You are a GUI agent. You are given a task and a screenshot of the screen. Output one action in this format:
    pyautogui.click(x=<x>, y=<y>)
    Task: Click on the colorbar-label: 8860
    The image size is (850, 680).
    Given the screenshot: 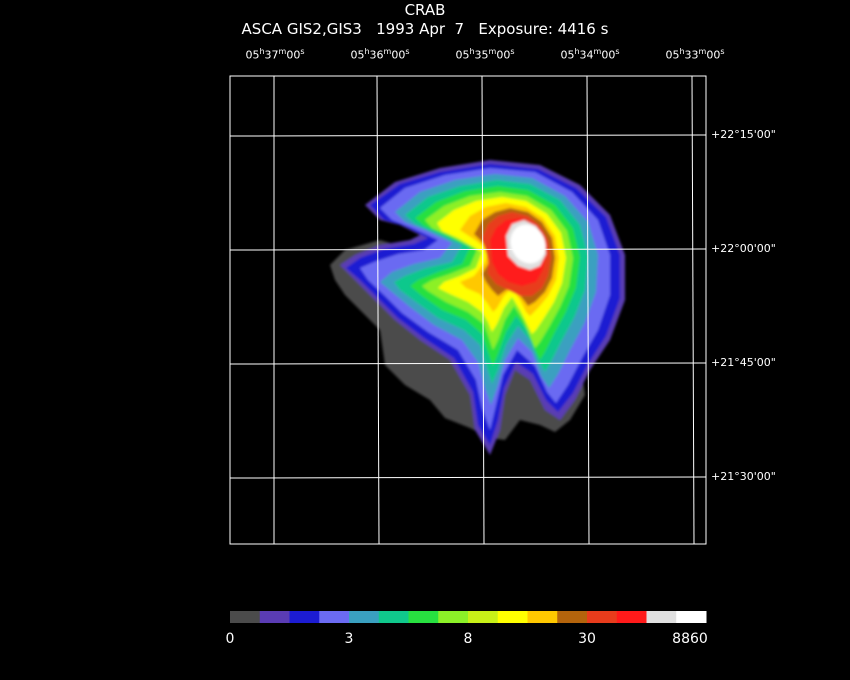 What is the action you would take?
    pyautogui.click(x=690, y=639)
    